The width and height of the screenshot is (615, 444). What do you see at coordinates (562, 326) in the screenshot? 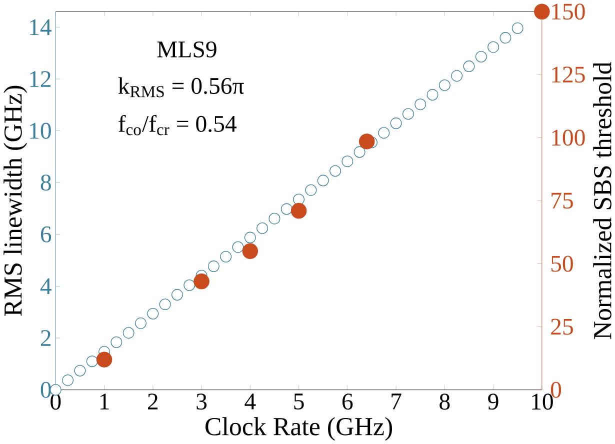
I see `y2-tick-label: 25` at bounding box center [562, 326].